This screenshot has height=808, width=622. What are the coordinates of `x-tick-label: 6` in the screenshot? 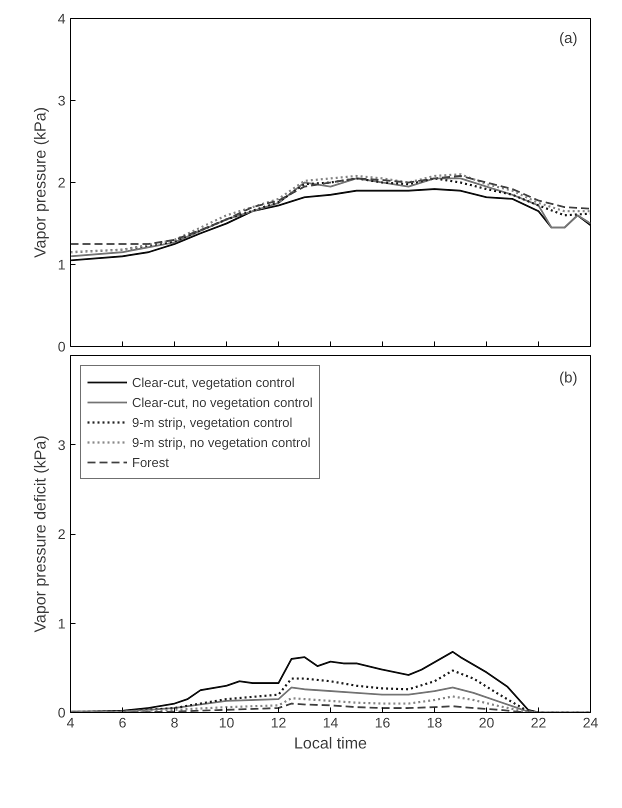 It's located at (122, 722).